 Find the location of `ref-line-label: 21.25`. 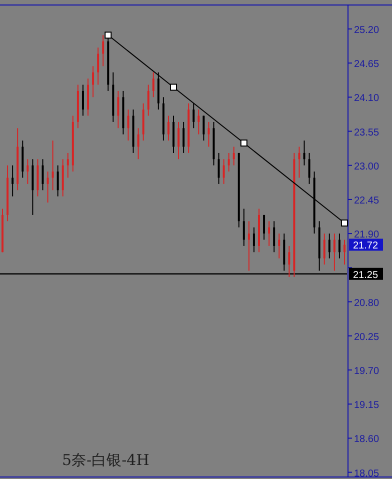

ref-line-label: 21.25 is located at coordinates (365, 275).